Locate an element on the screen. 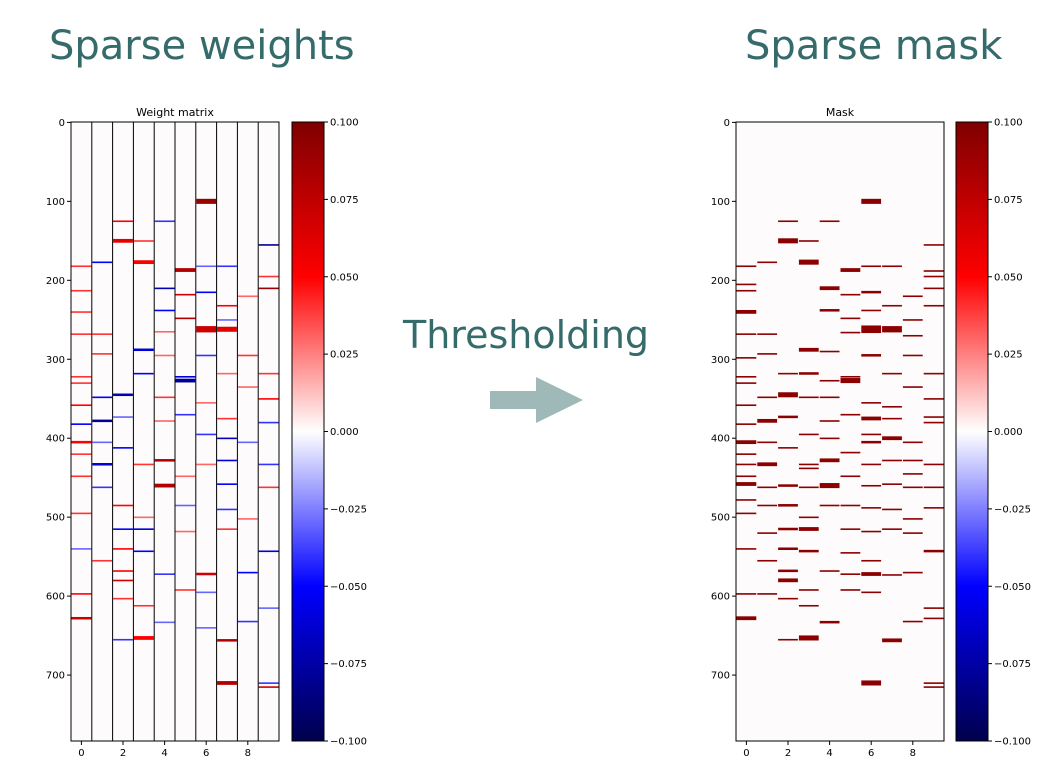 The image size is (1038, 762). weight-matrix-column-separators is located at coordinates (175, 431).